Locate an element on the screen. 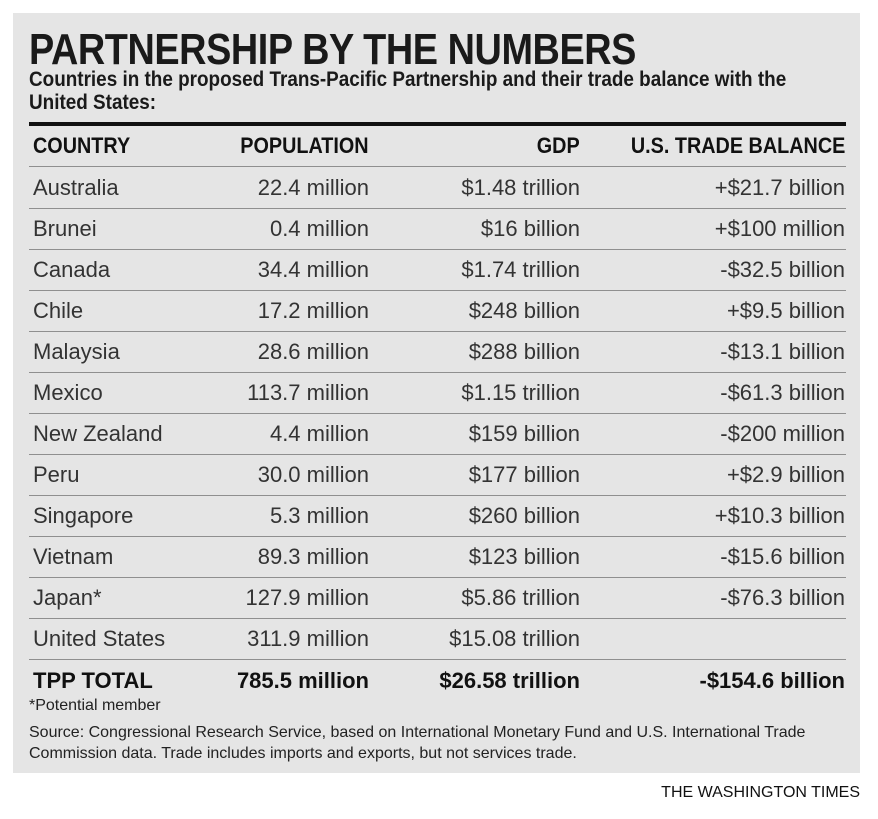 The height and width of the screenshot is (819, 878). cell-trade-balance: +$21.7 billion is located at coordinates (779, 187).